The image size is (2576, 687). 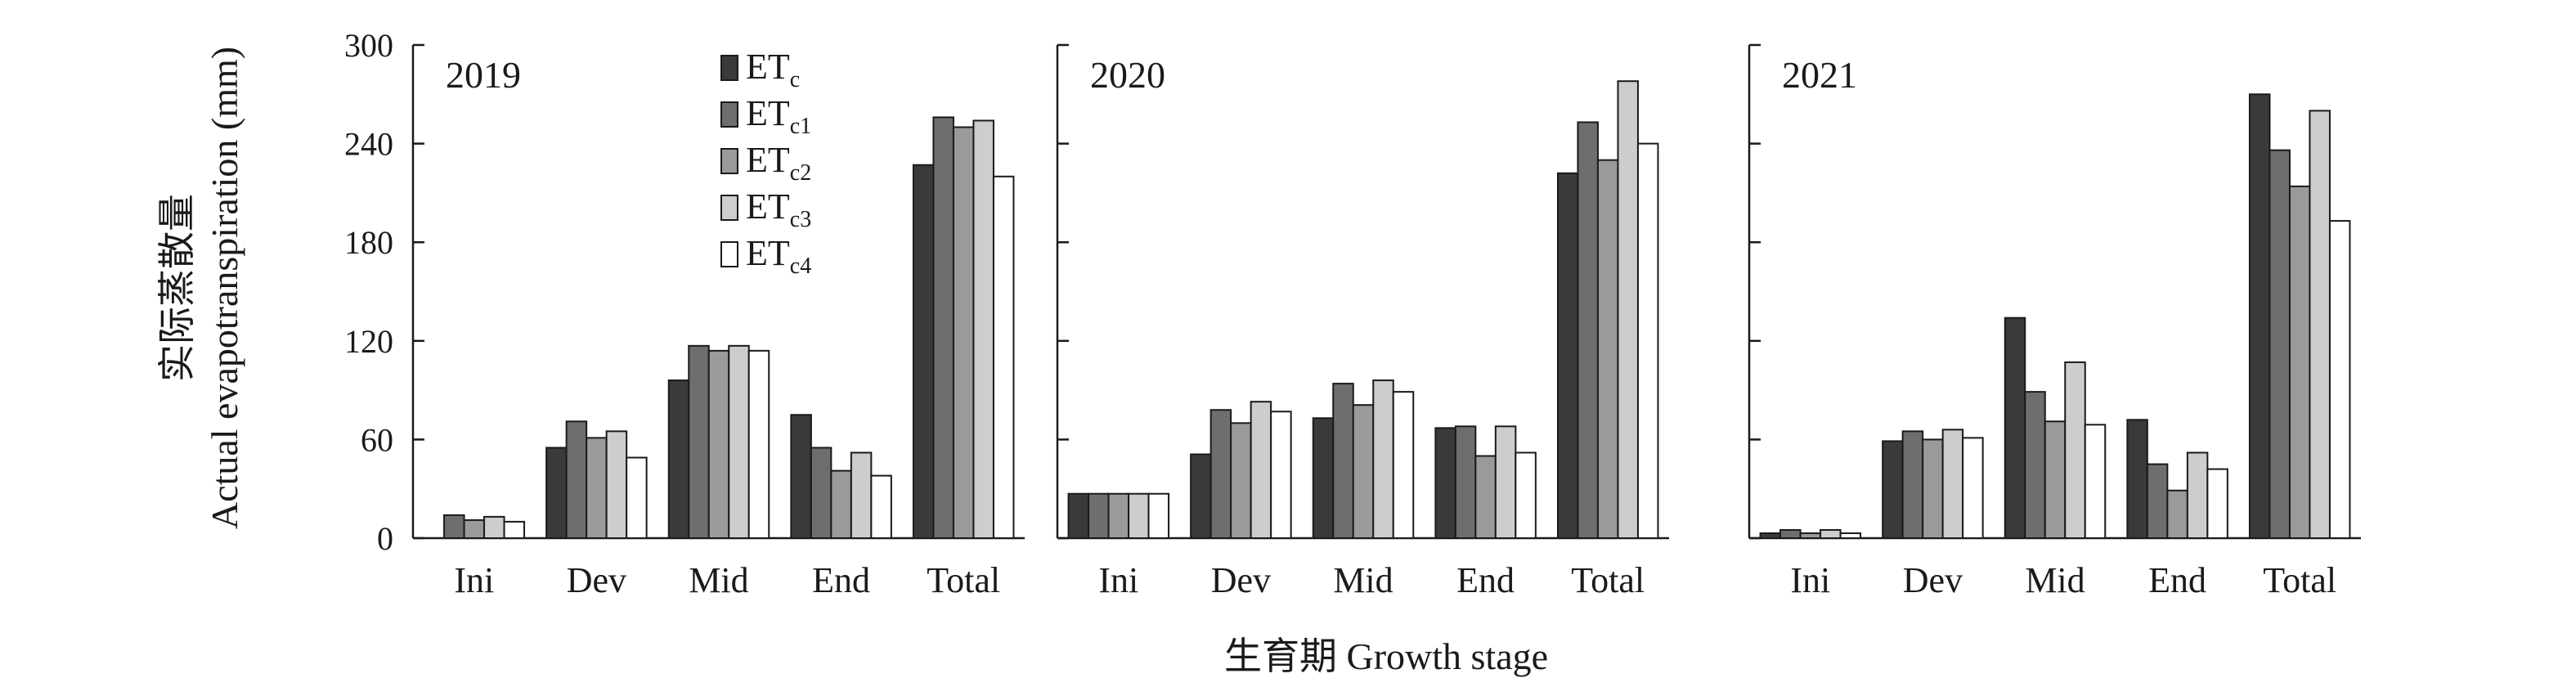 What do you see at coordinates (1770, 535) in the screenshot?
I see `bar-2021-Ini-ETc` at bounding box center [1770, 535].